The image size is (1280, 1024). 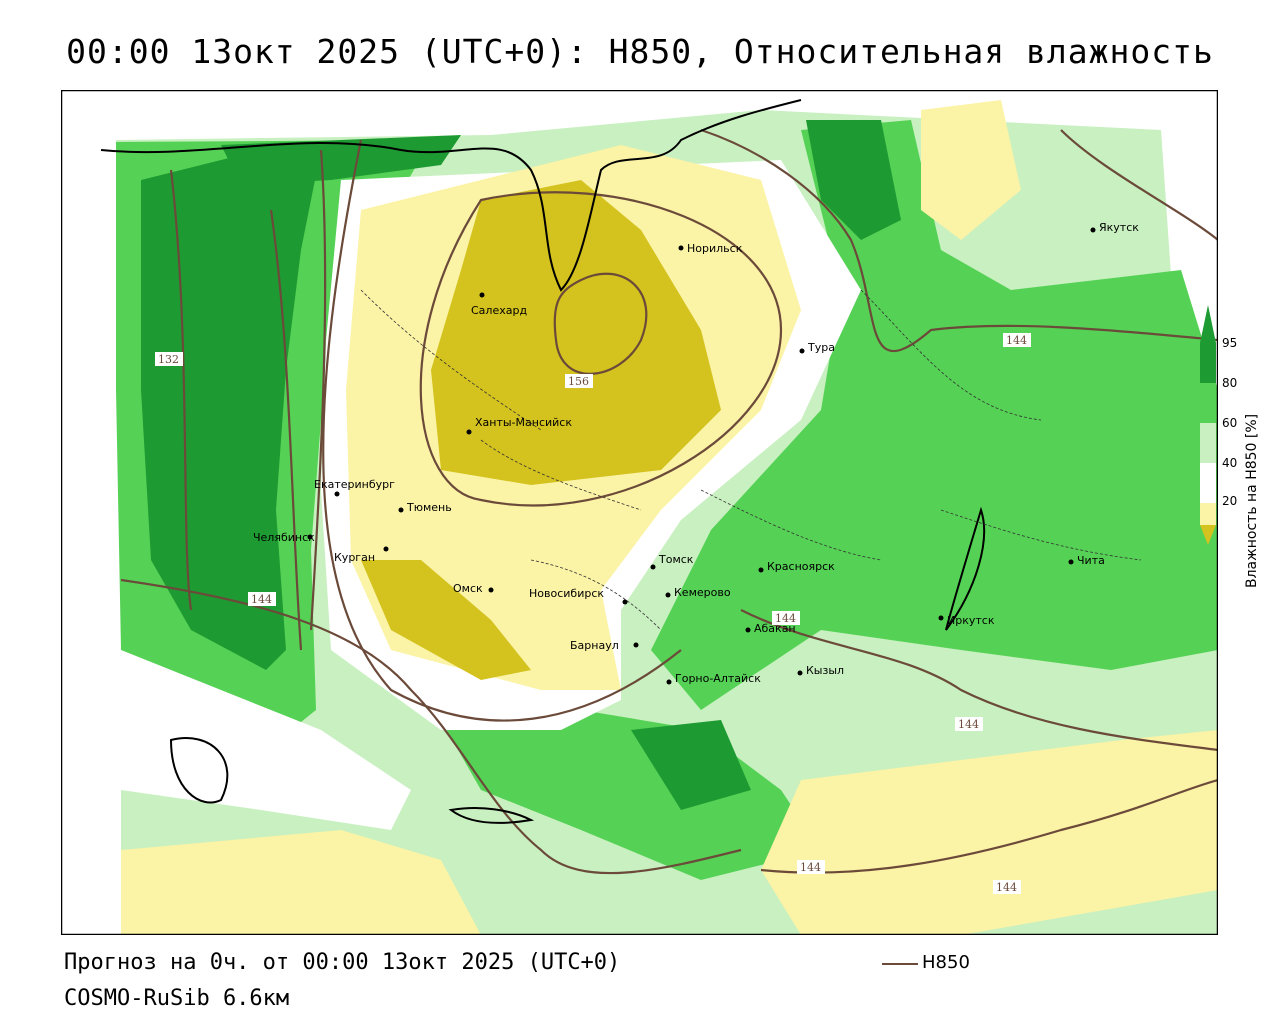 I want to click on colorbar-title: Влажность на H850 [%], so click(x=1252, y=500).